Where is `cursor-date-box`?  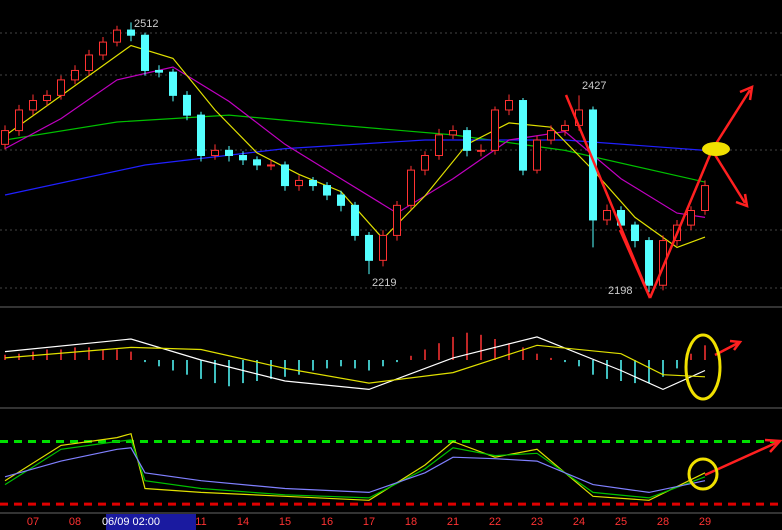
cursor-date-box is located at coordinates (151, 522).